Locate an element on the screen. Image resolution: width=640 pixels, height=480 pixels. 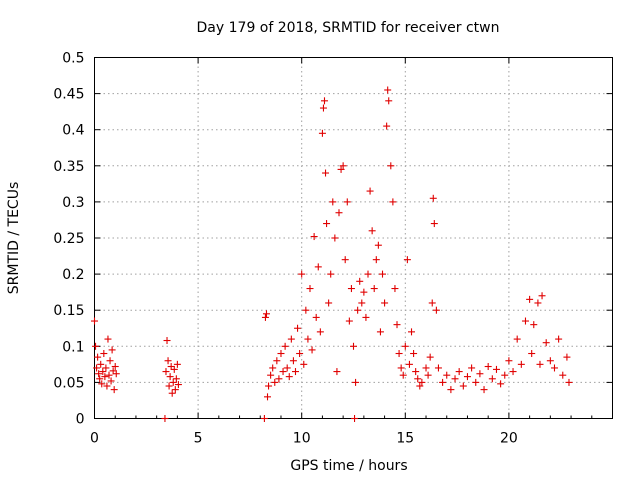
y-tick-label: 0.2 is located at coordinates (73, 275).